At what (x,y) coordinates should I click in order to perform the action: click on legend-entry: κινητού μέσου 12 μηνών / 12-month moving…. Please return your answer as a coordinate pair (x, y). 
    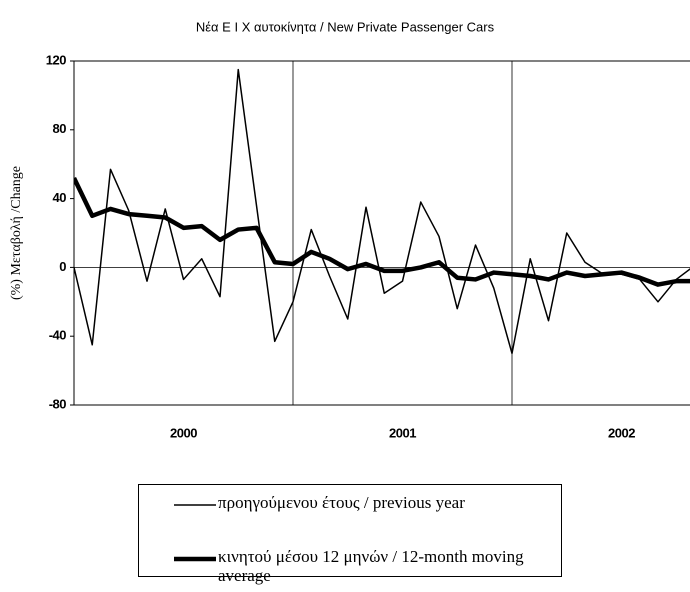
    Looking at the image, I should click on (366, 566).